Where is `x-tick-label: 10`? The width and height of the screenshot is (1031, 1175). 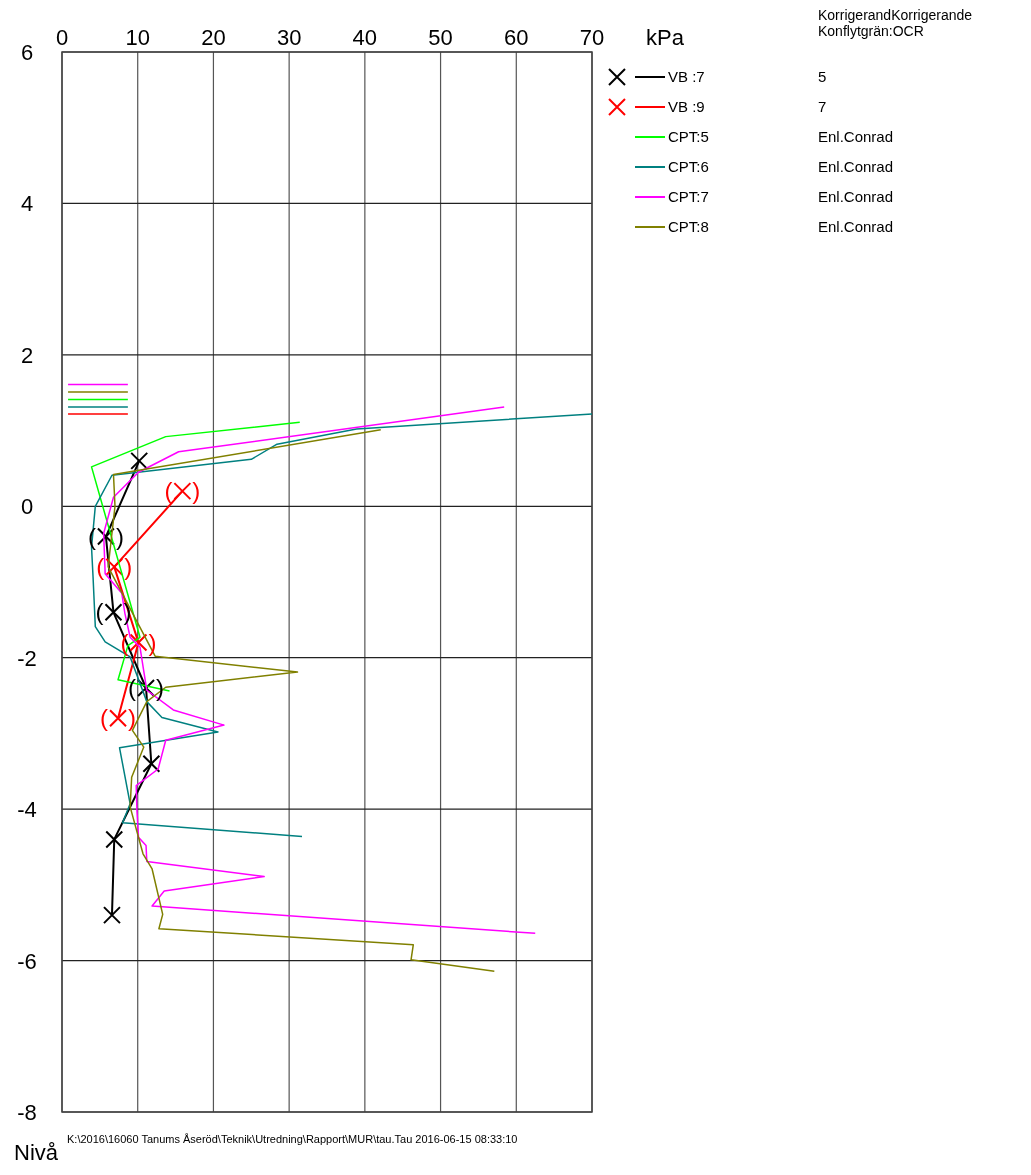 x-tick-label: 10 is located at coordinates (137, 37).